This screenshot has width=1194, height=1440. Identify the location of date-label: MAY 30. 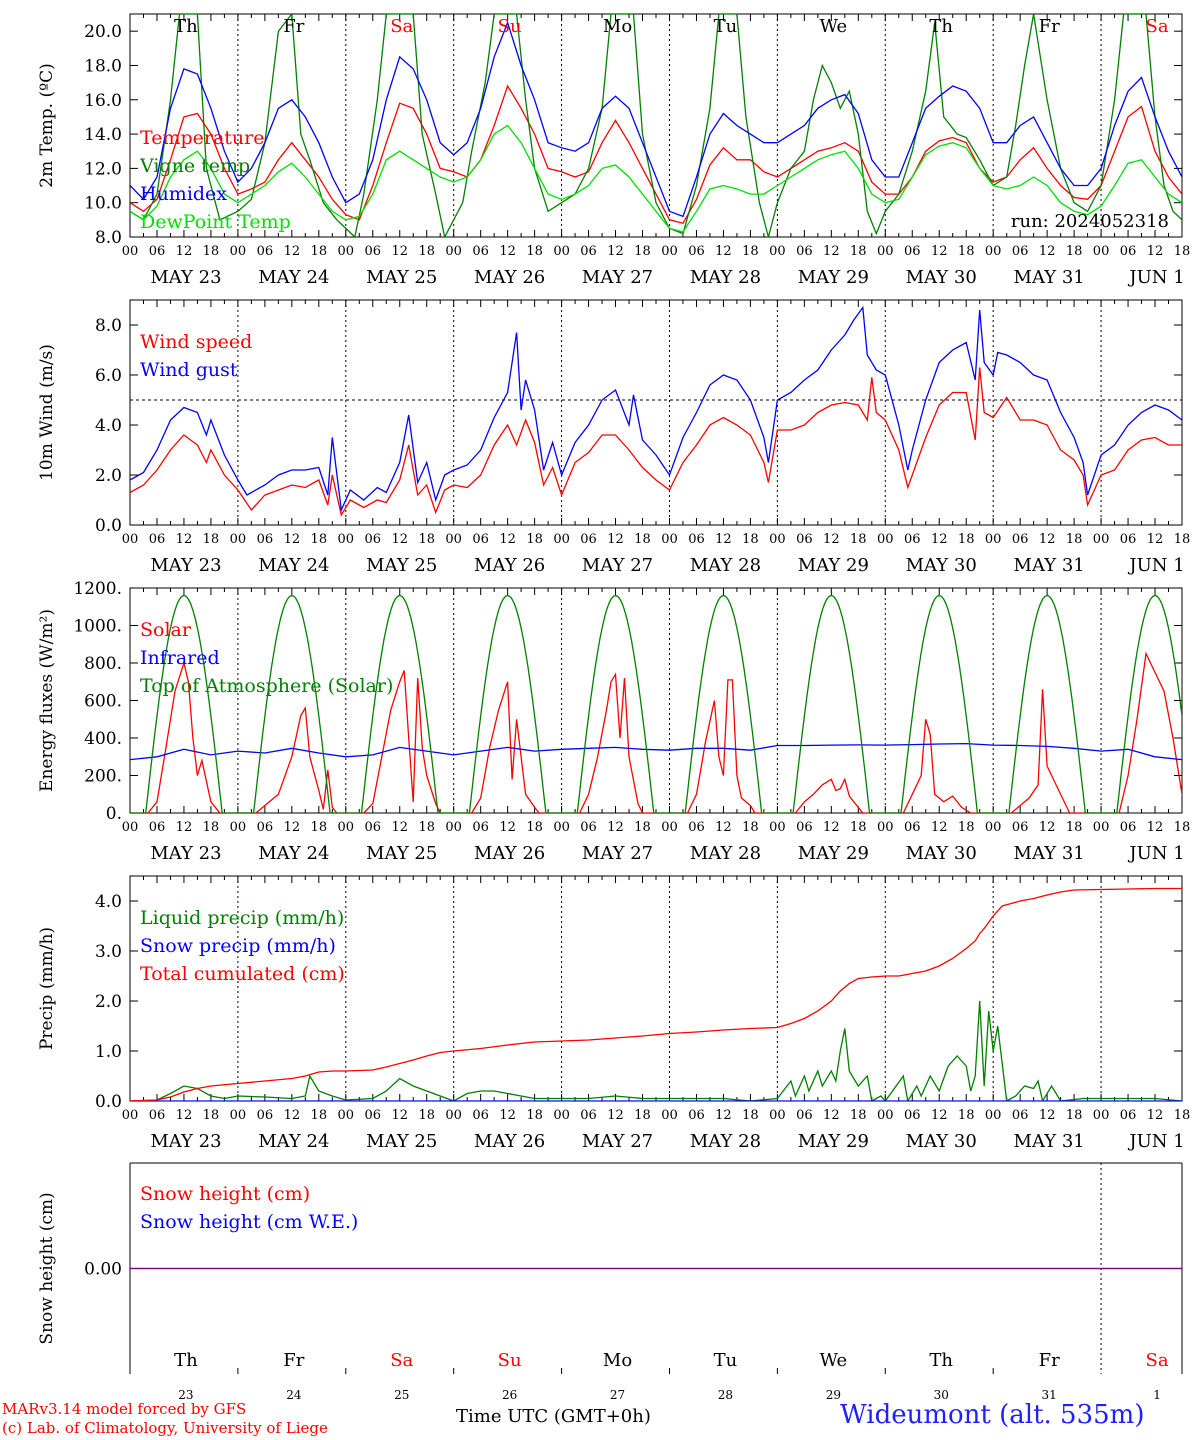
(941, 565).